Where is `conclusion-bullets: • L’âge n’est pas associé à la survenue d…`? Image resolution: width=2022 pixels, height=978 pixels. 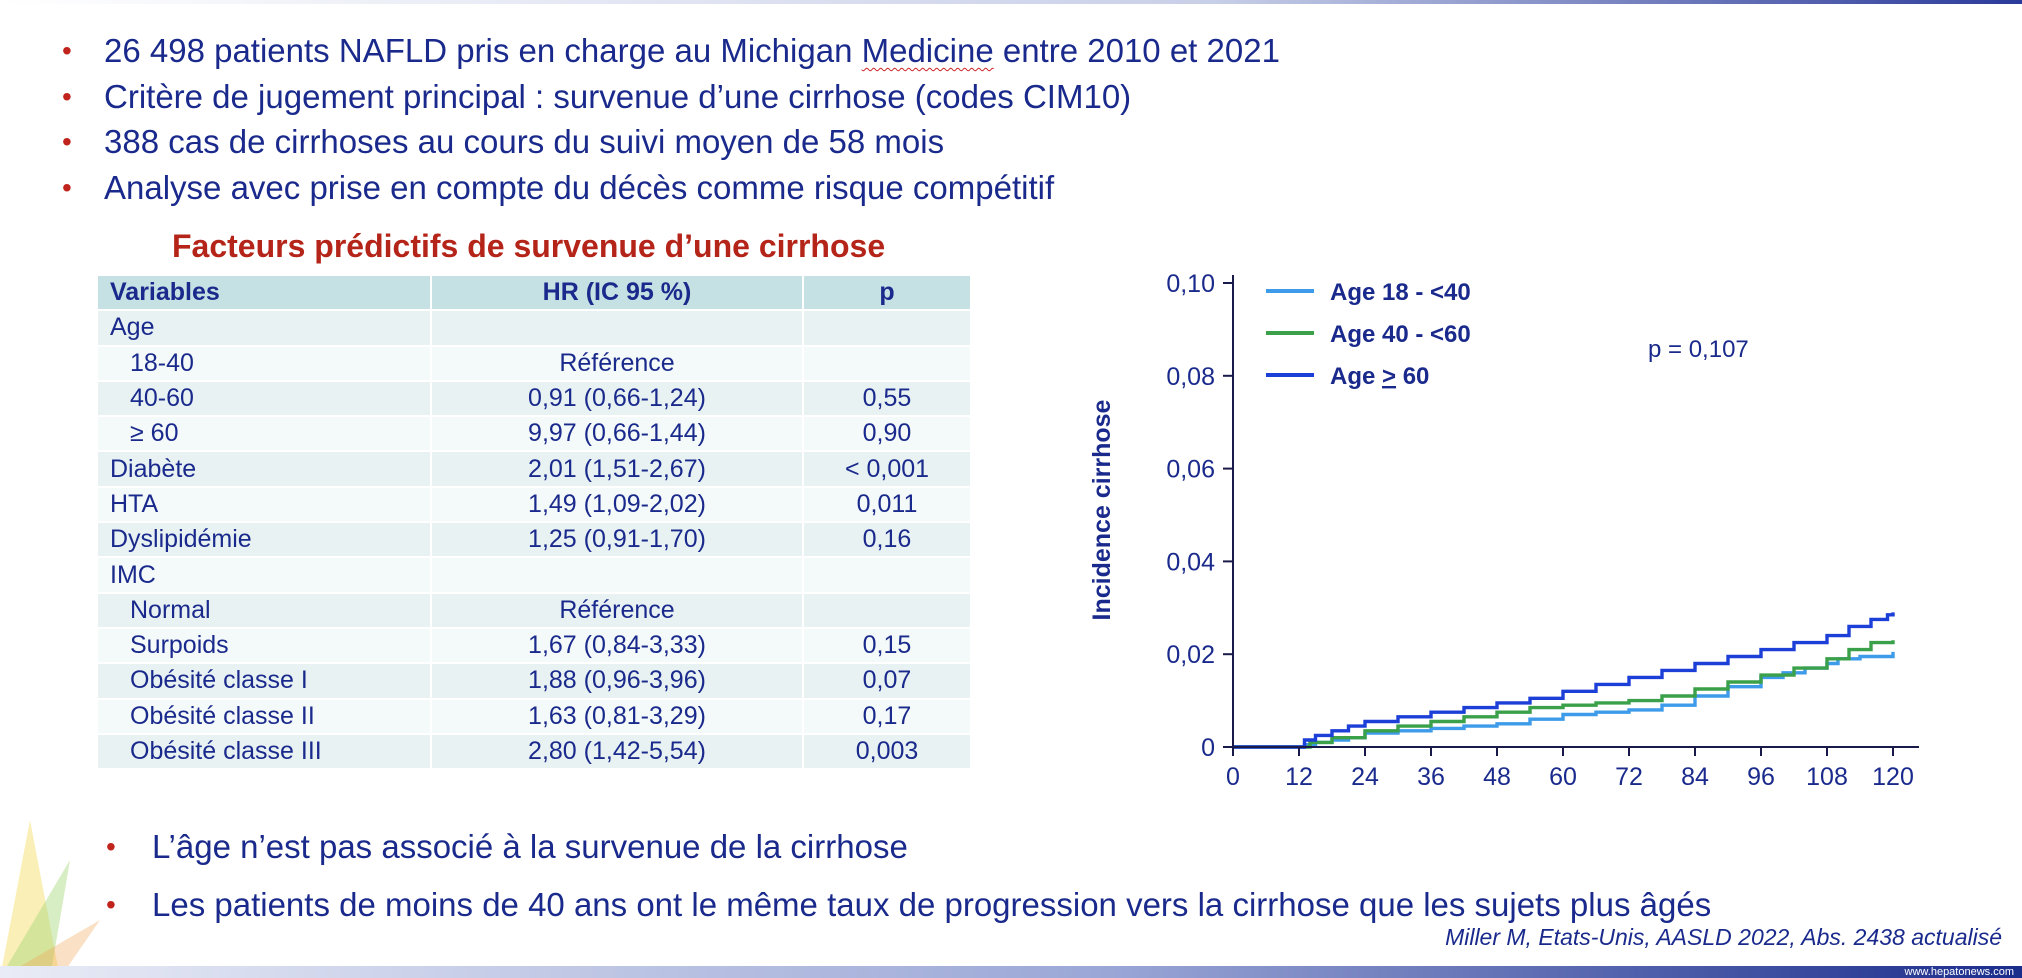
conclusion-bullets: • L’âge n’est pas associé à la survenue d… is located at coordinates (907, 876).